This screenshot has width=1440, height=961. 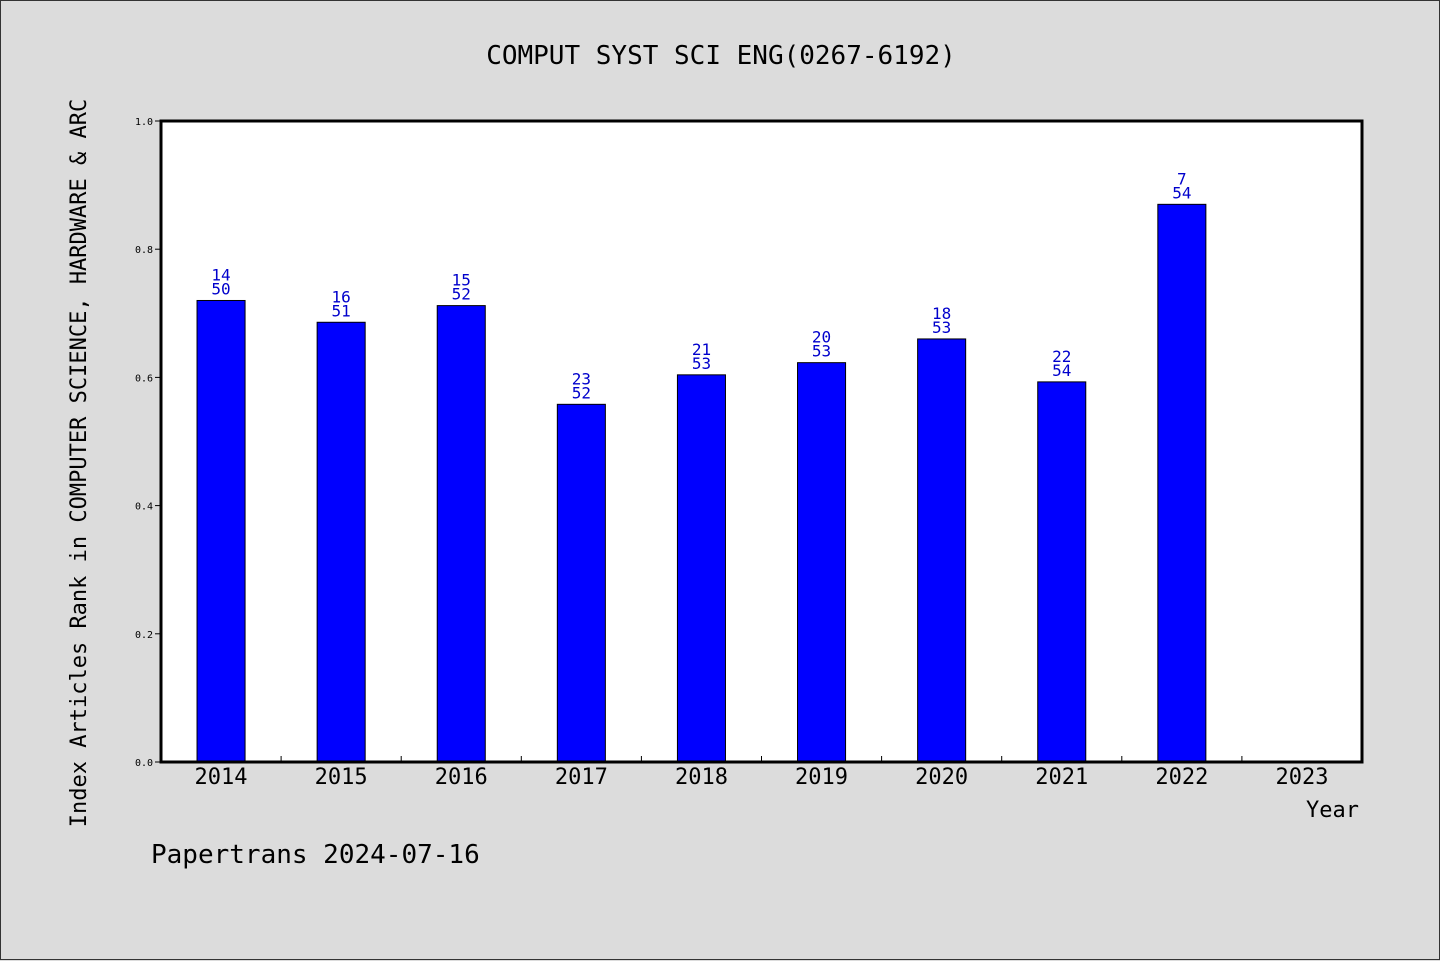 I want to click on y-tick-label: 0.2, so click(x=144, y=635).